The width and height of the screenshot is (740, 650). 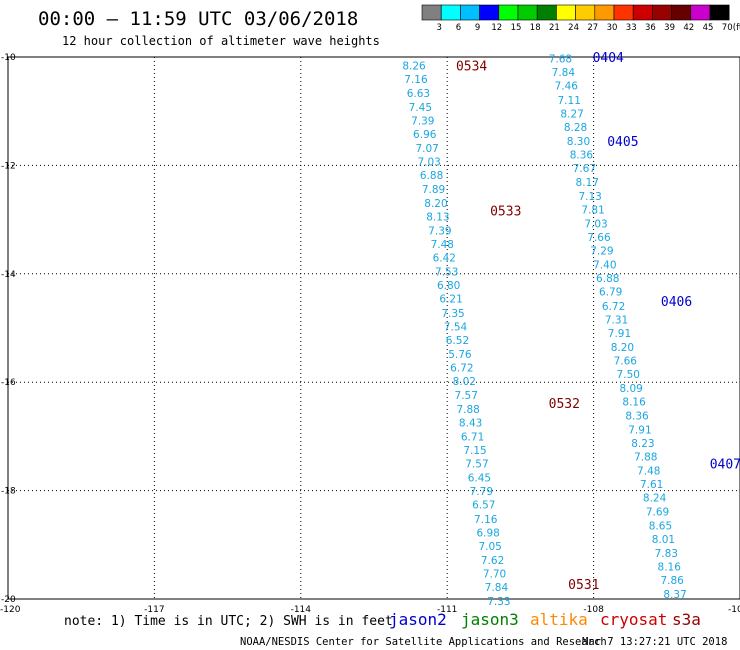 What do you see at coordinates (655, 499) in the screenshot?
I see `swh-value: 8.24` at bounding box center [655, 499].